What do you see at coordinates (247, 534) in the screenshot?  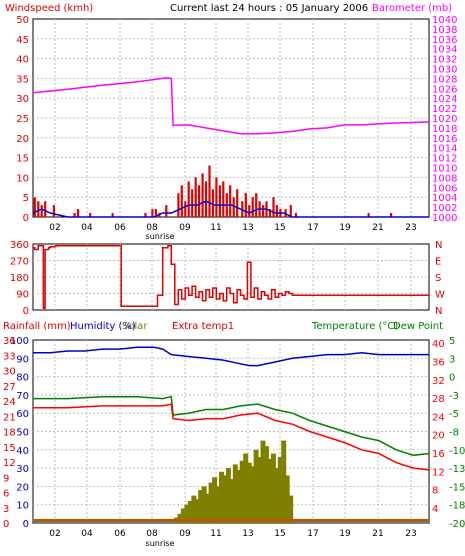 I see `x-tick-label: 13` at bounding box center [247, 534].